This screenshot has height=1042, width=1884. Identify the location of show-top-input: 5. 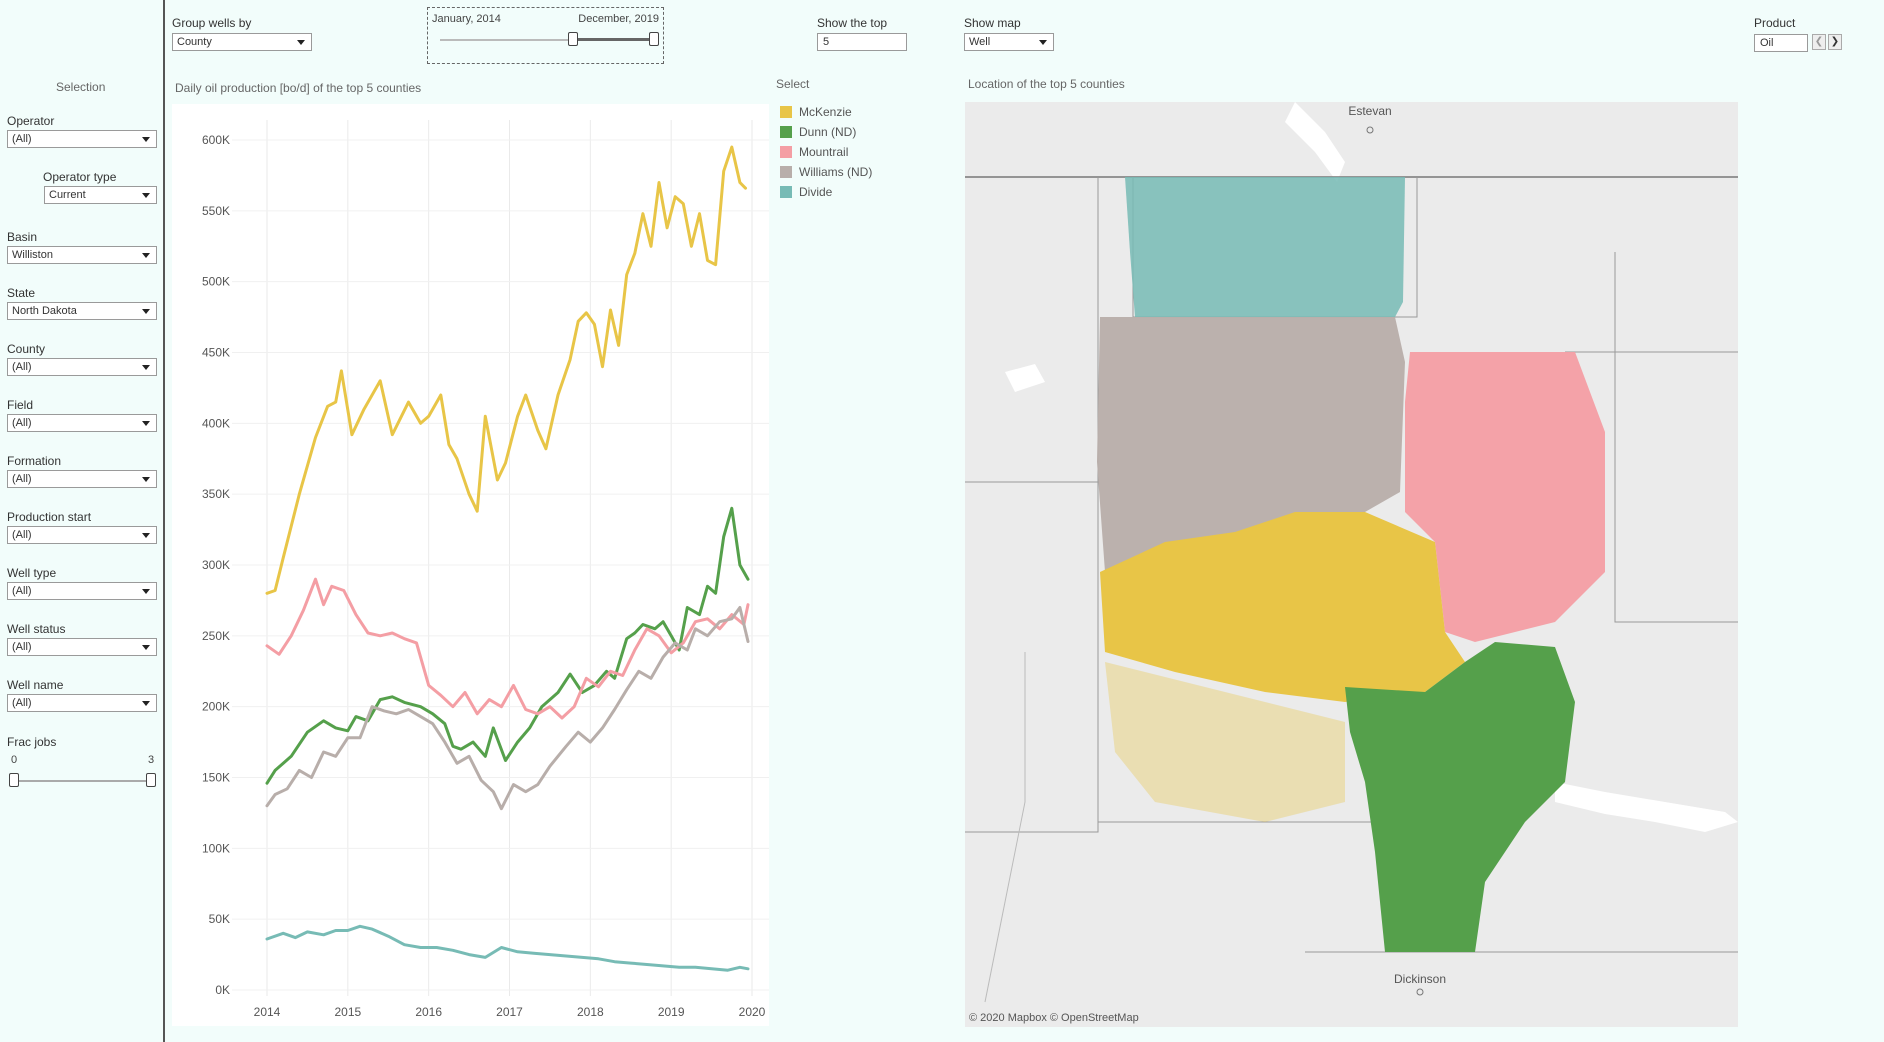
(862, 42).